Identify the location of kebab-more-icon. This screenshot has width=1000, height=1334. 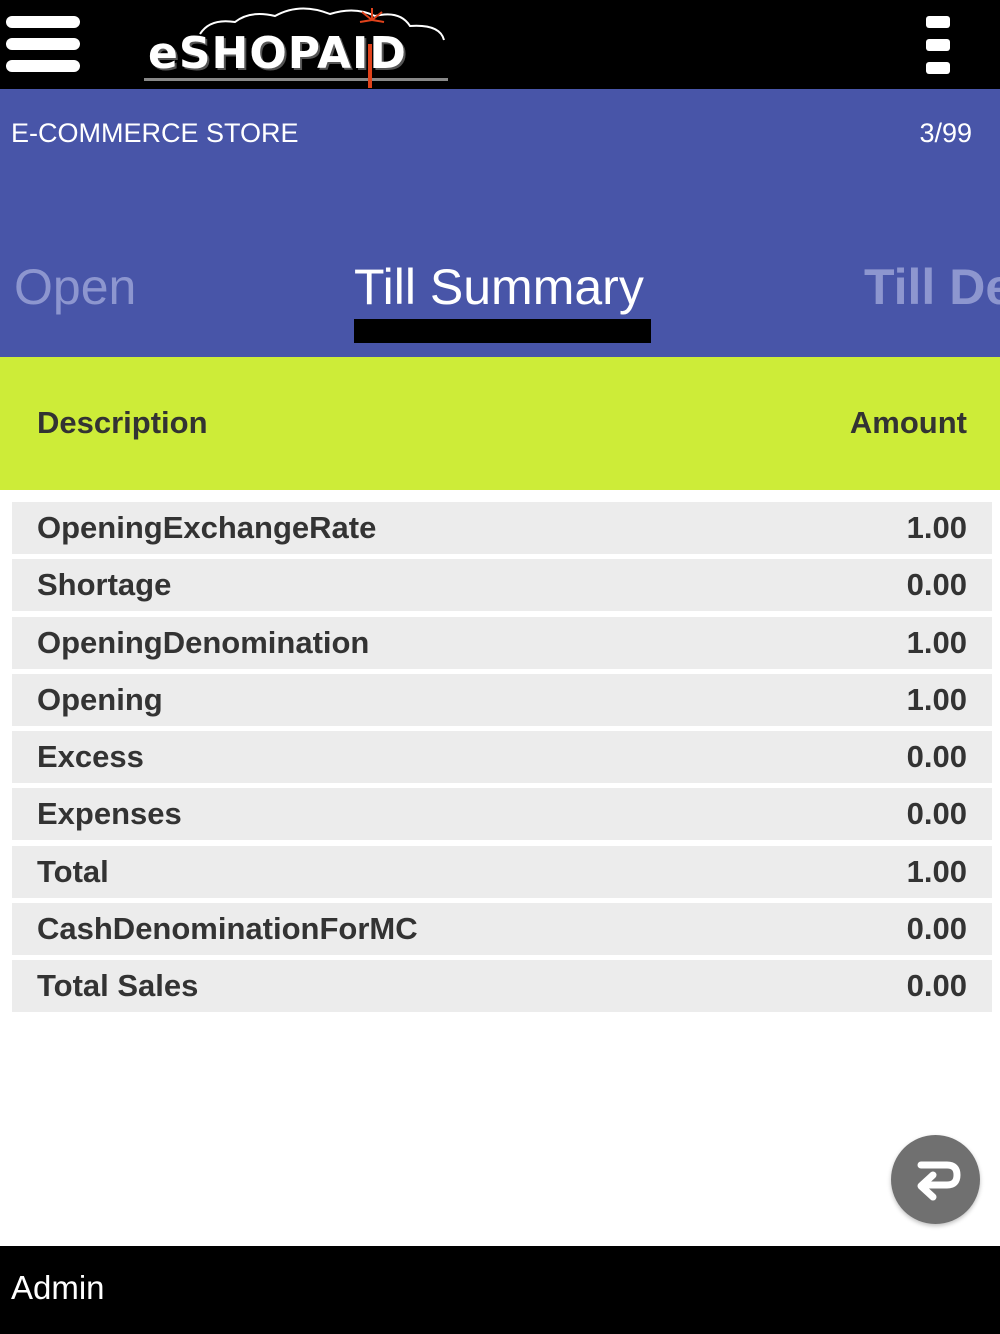
(938, 45).